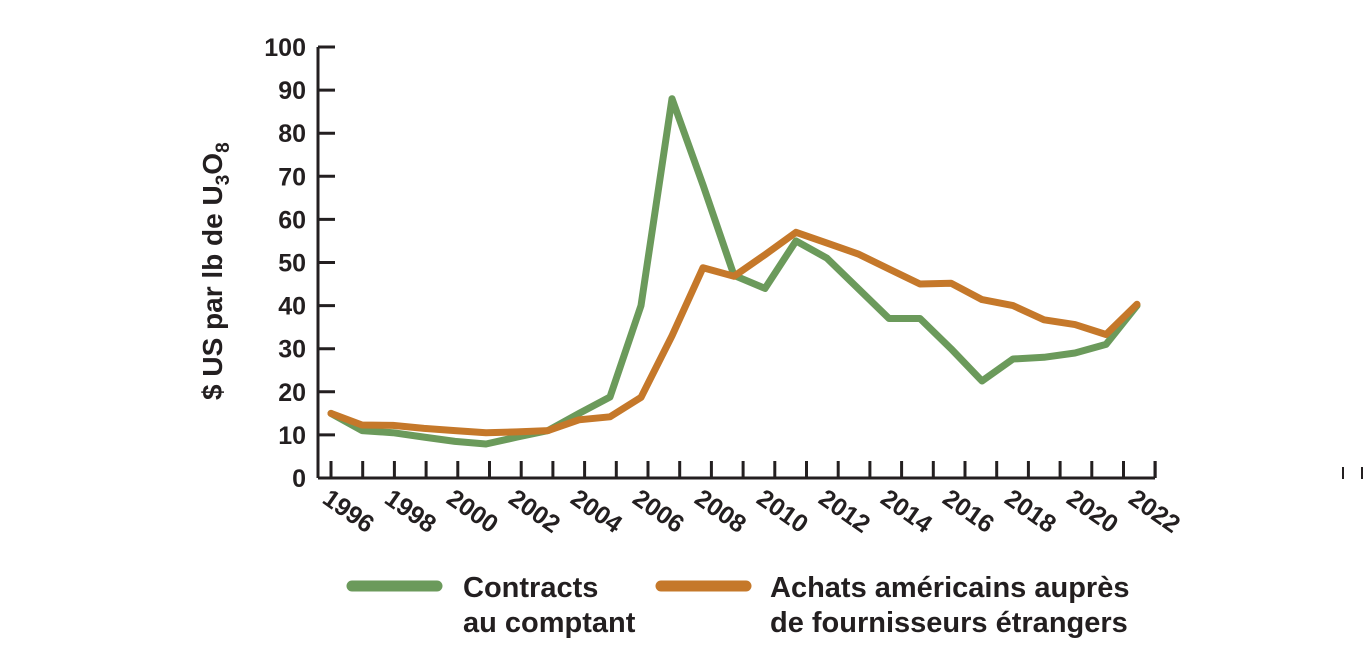 The height and width of the screenshot is (666, 1366). What do you see at coordinates (299, 479) in the screenshot?
I see `y-tick-label: 0` at bounding box center [299, 479].